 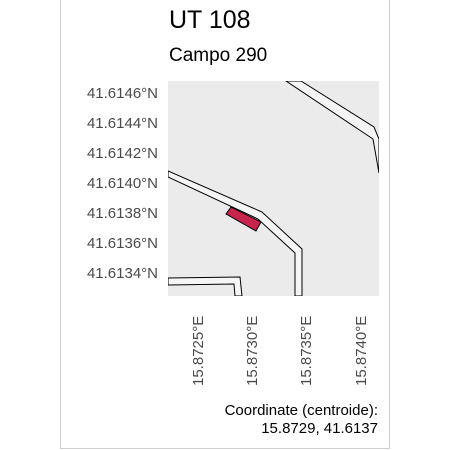 I want to click on coordinate-value: 15.8729, 41.6137, so click(x=319, y=428).